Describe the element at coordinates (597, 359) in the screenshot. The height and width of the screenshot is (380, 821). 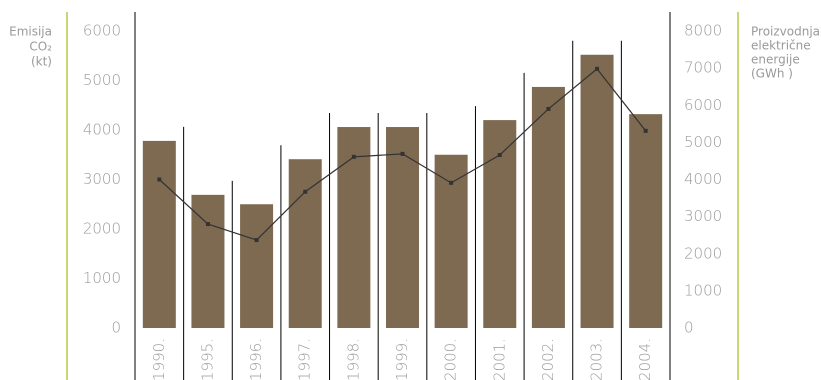
I see `x-tick-label: 2003.` at that location.